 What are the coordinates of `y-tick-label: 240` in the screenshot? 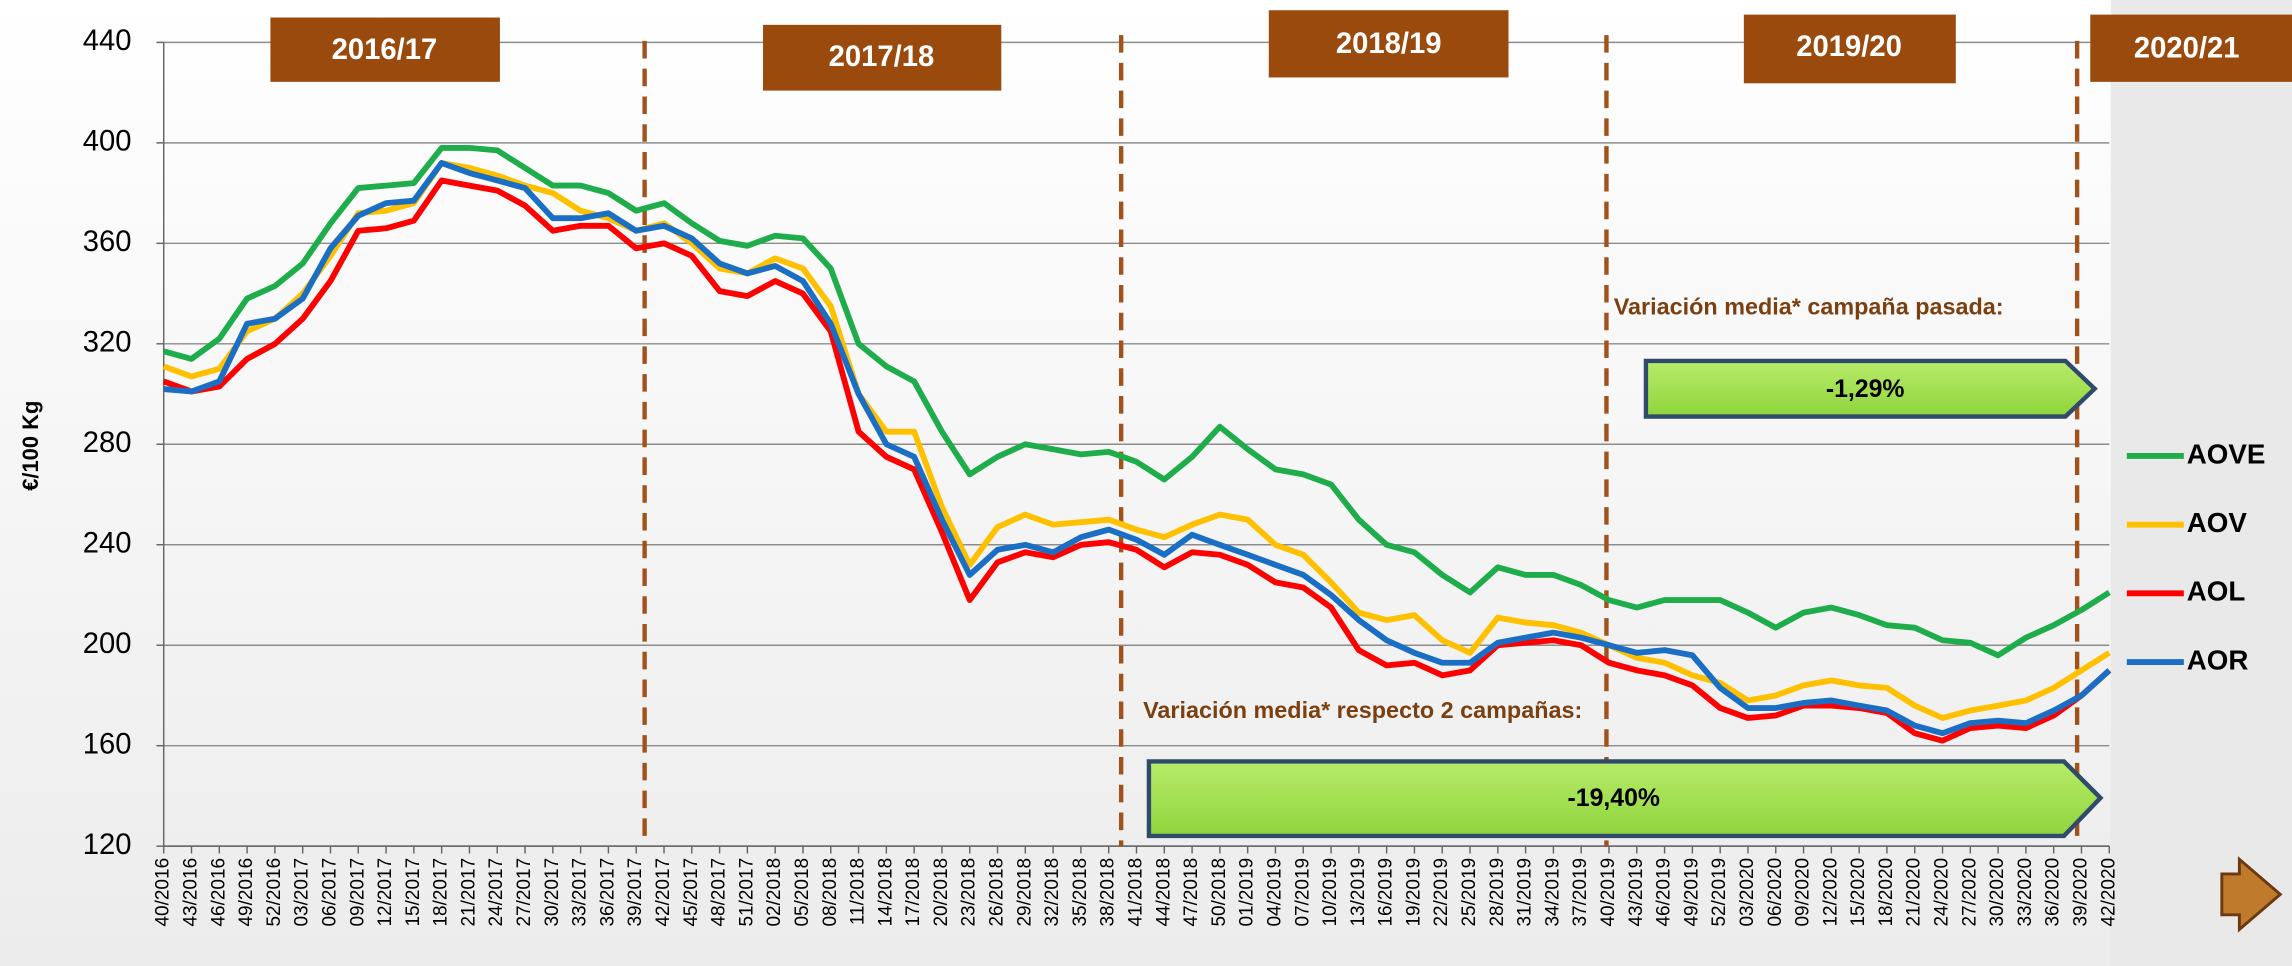 It's located at (107, 543).